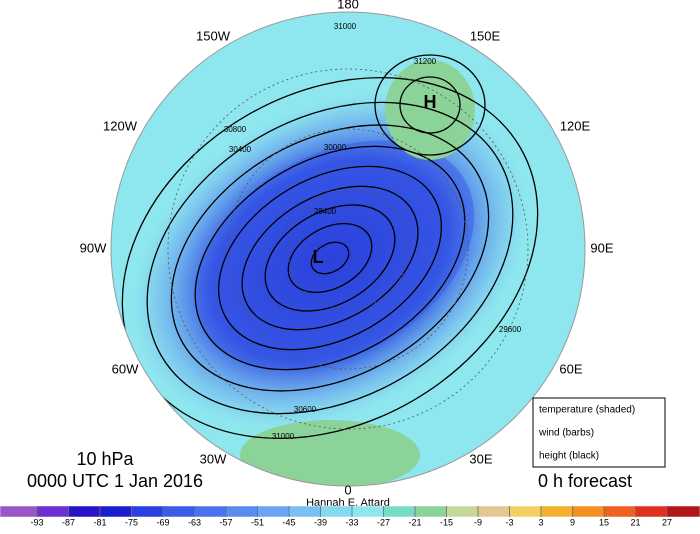 Image resolution: width=700 pixels, height=534 pixels. I want to click on contour-label: 30800, so click(235, 129).